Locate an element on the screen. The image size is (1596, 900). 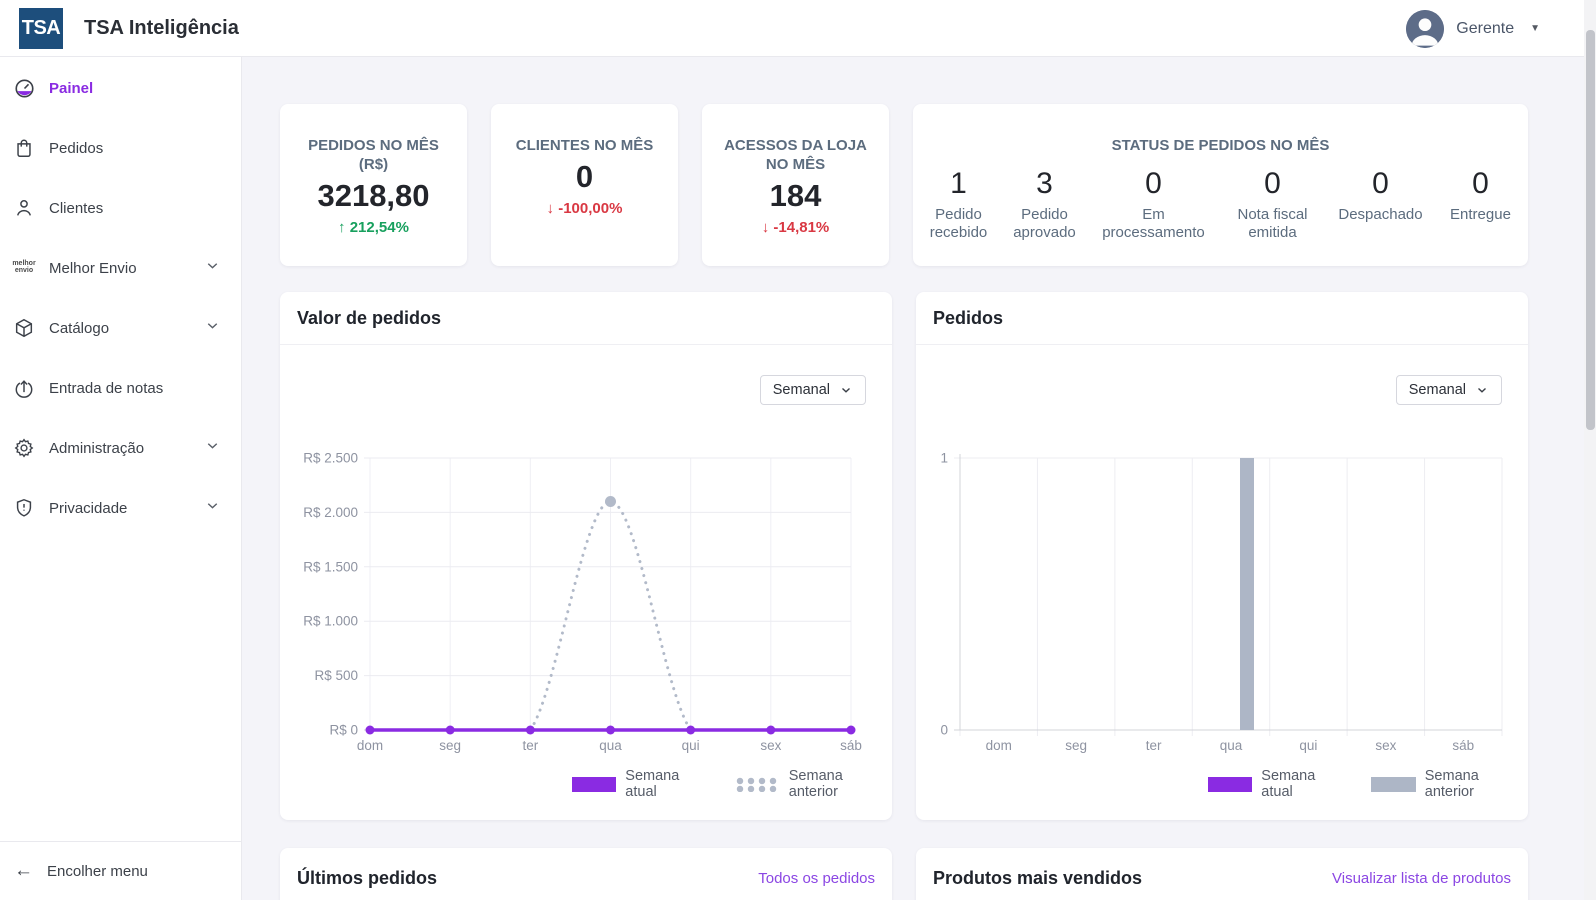
kpi-value: 3218,80 is located at coordinates (373, 195).